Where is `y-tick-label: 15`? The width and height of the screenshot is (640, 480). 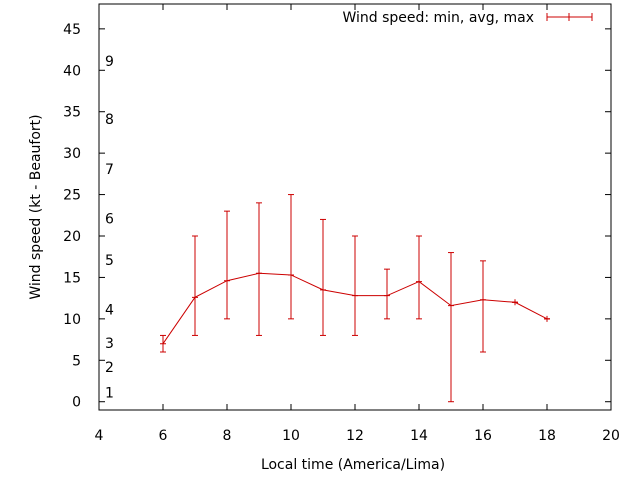 y-tick-label: 15 is located at coordinates (72, 278).